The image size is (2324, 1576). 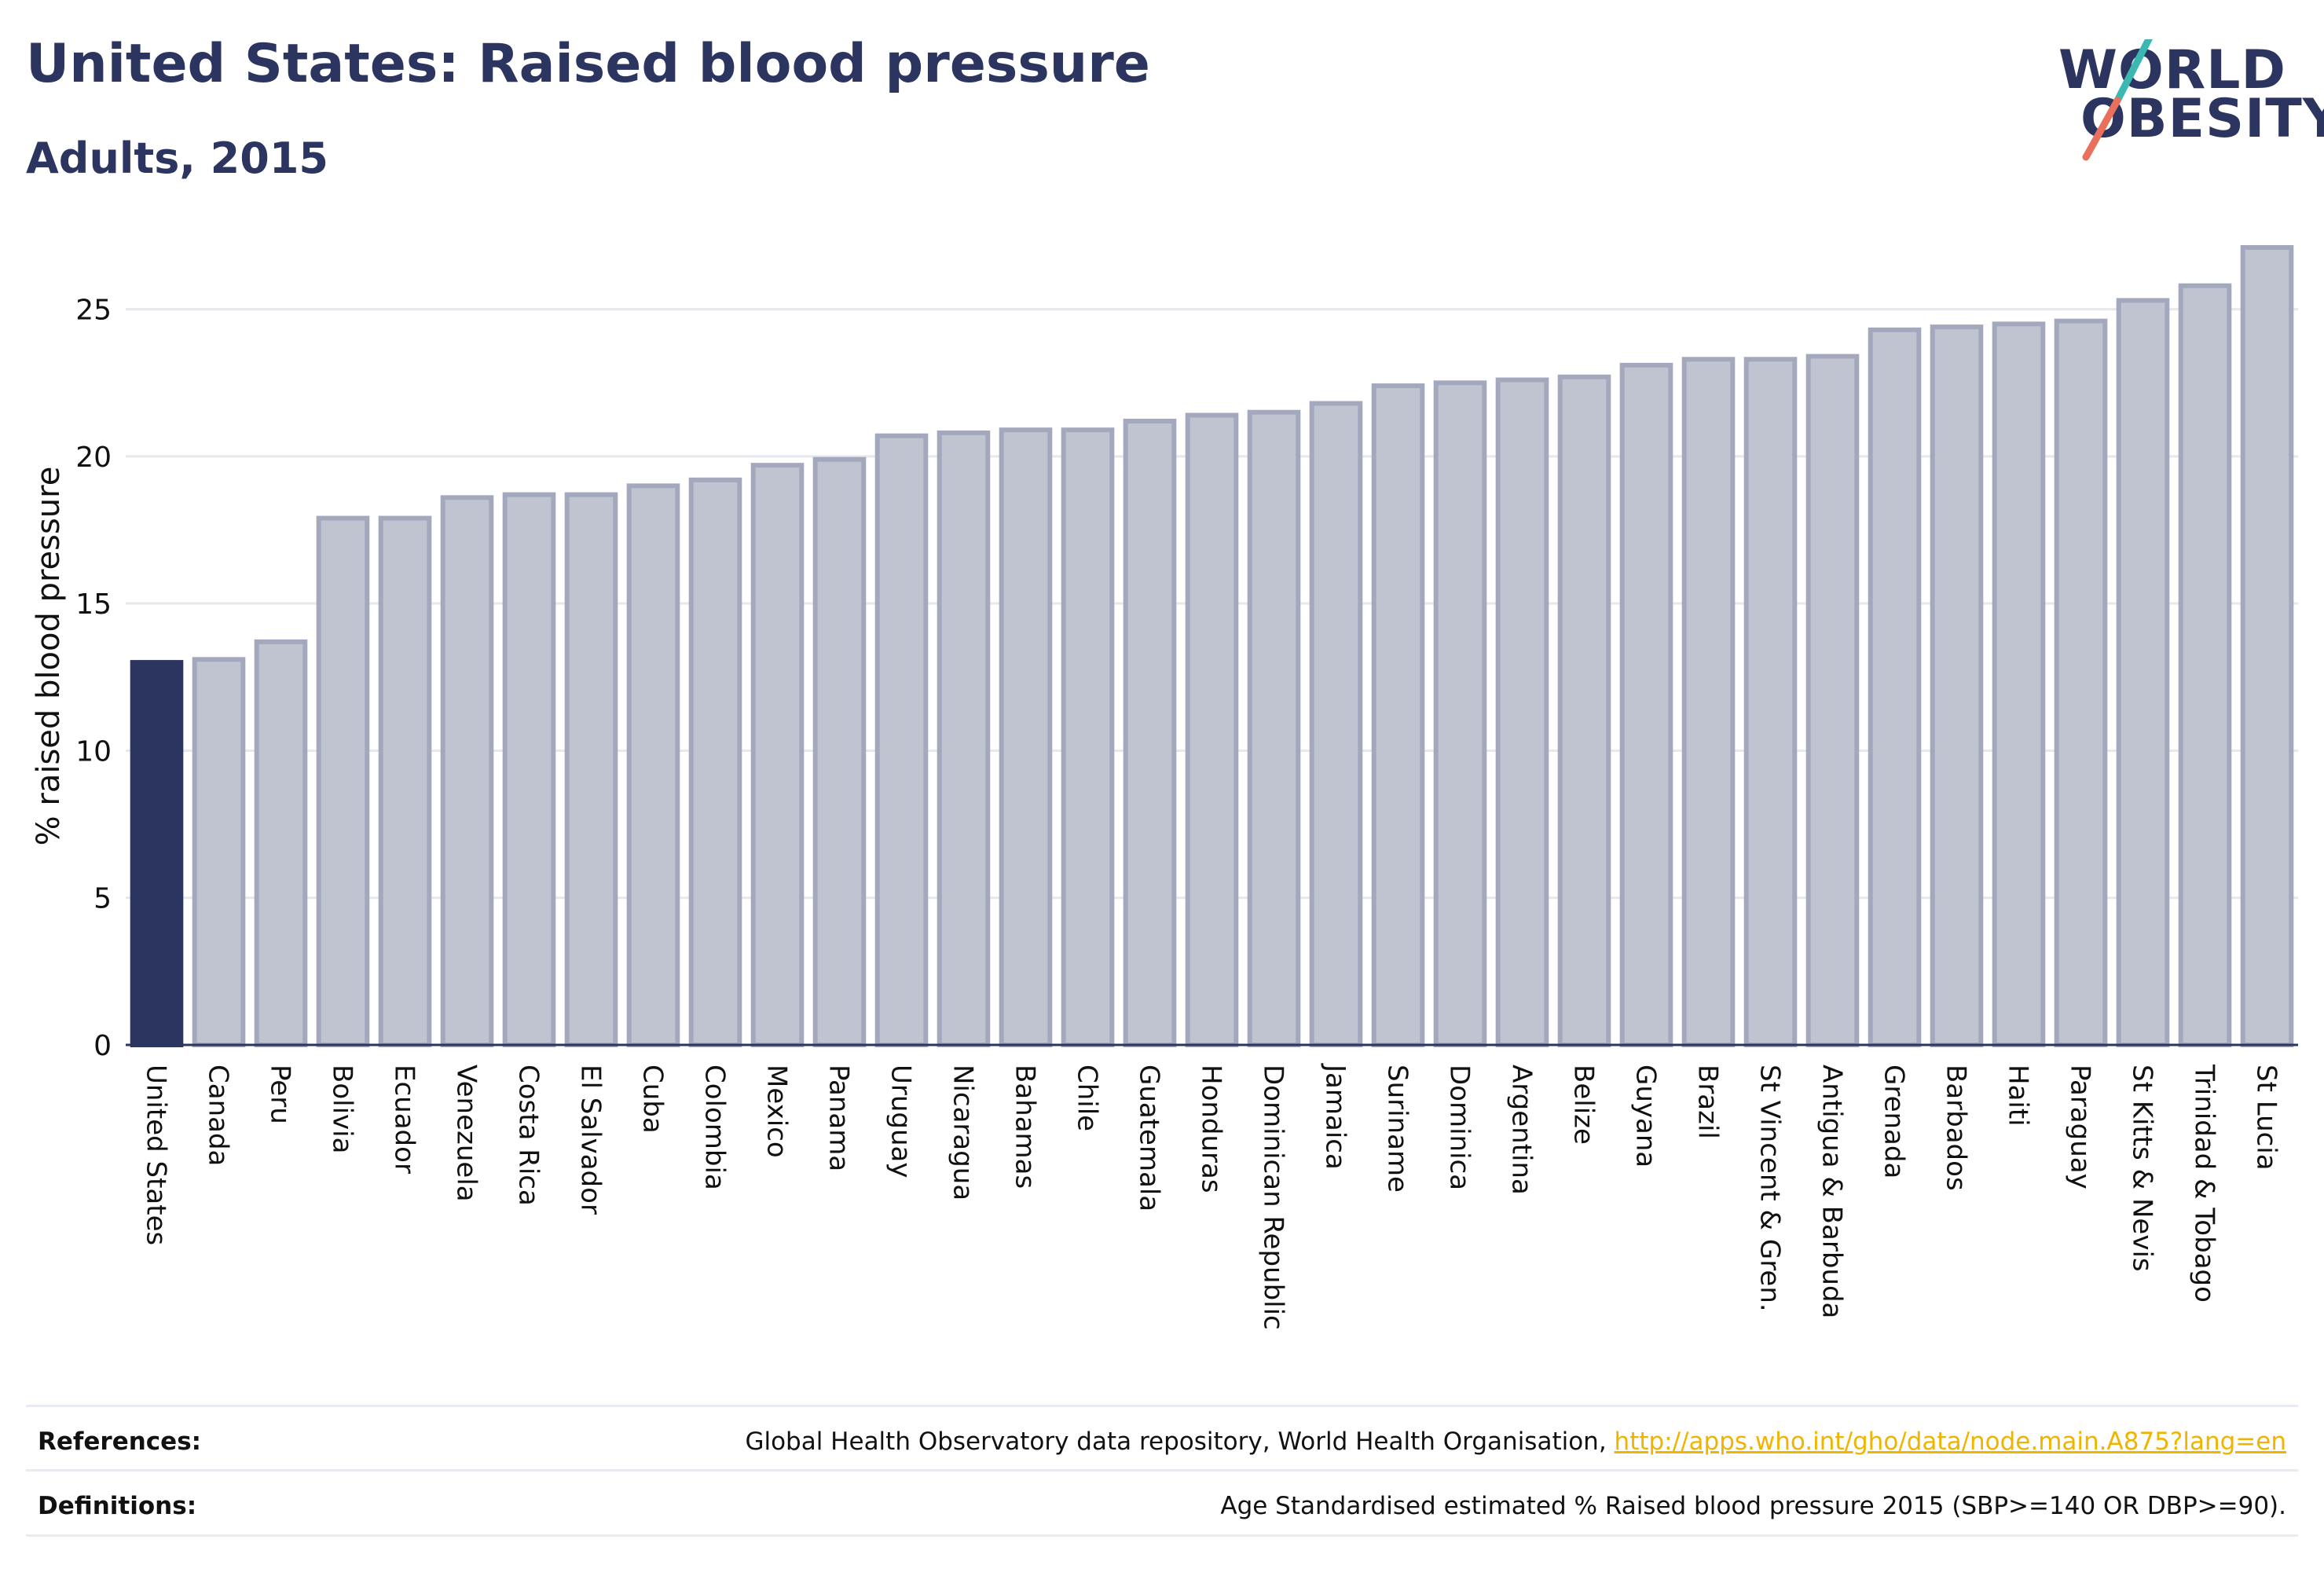 I want to click on x-tick-label: Guyana, so click(x=1646, y=1116).